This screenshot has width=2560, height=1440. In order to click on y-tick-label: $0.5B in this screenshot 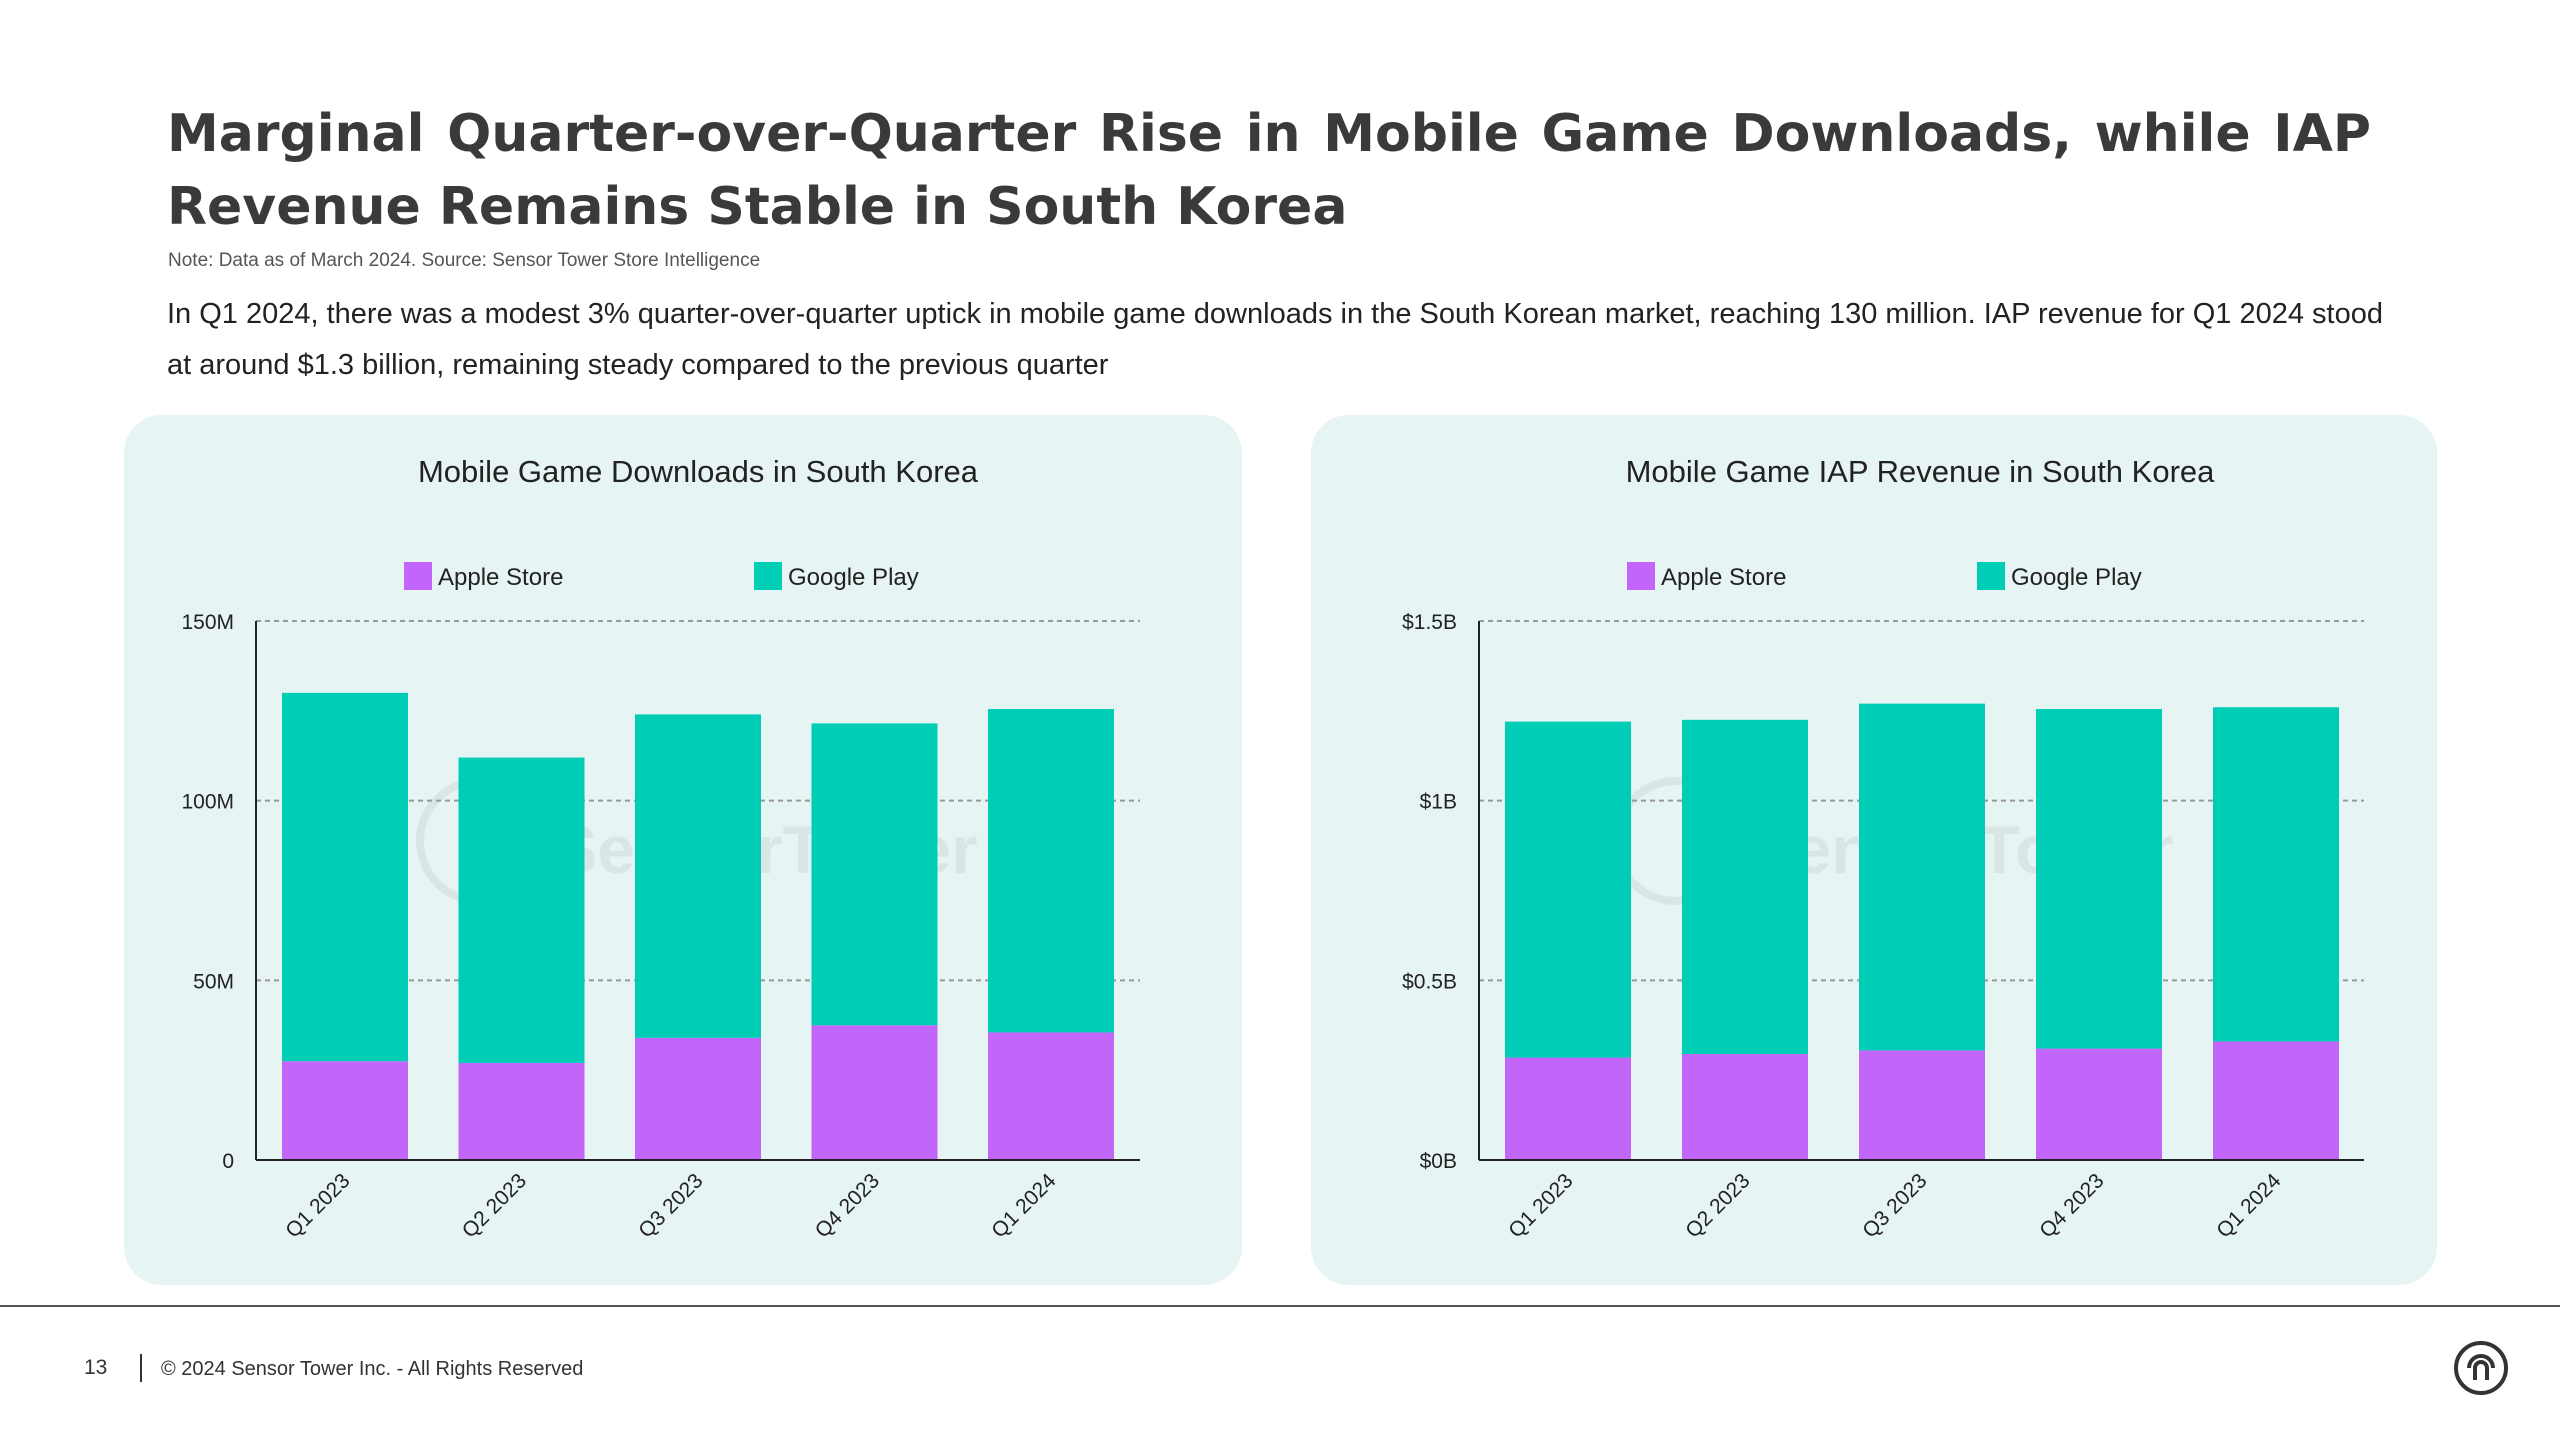, I will do `click(1429, 981)`.